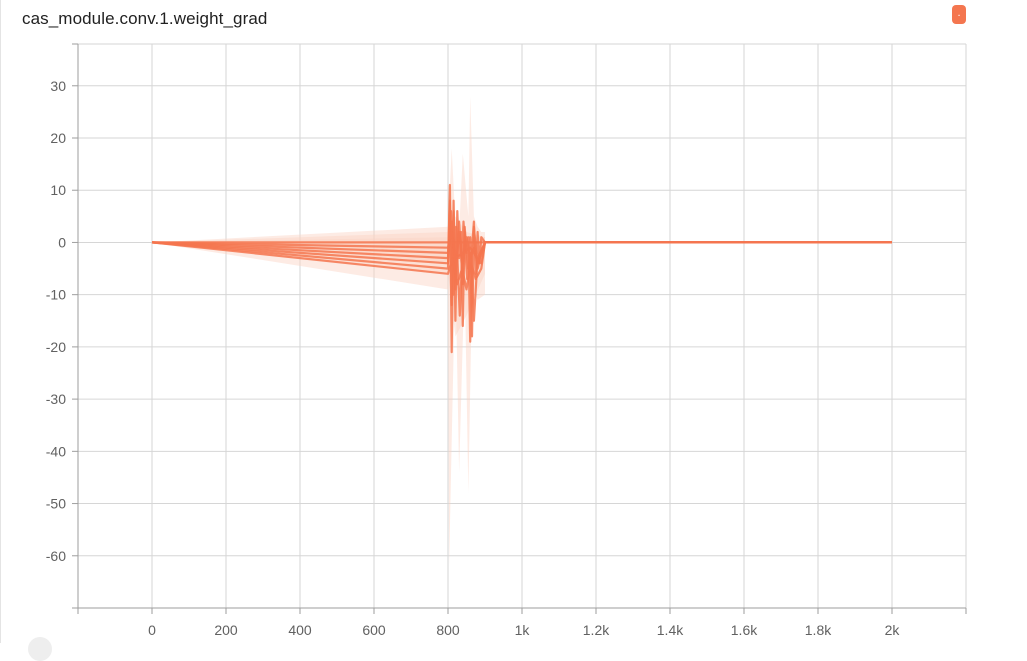 This screenshot has height=661, width=1027. I want to click on card-footer-button, so click(40, 649).